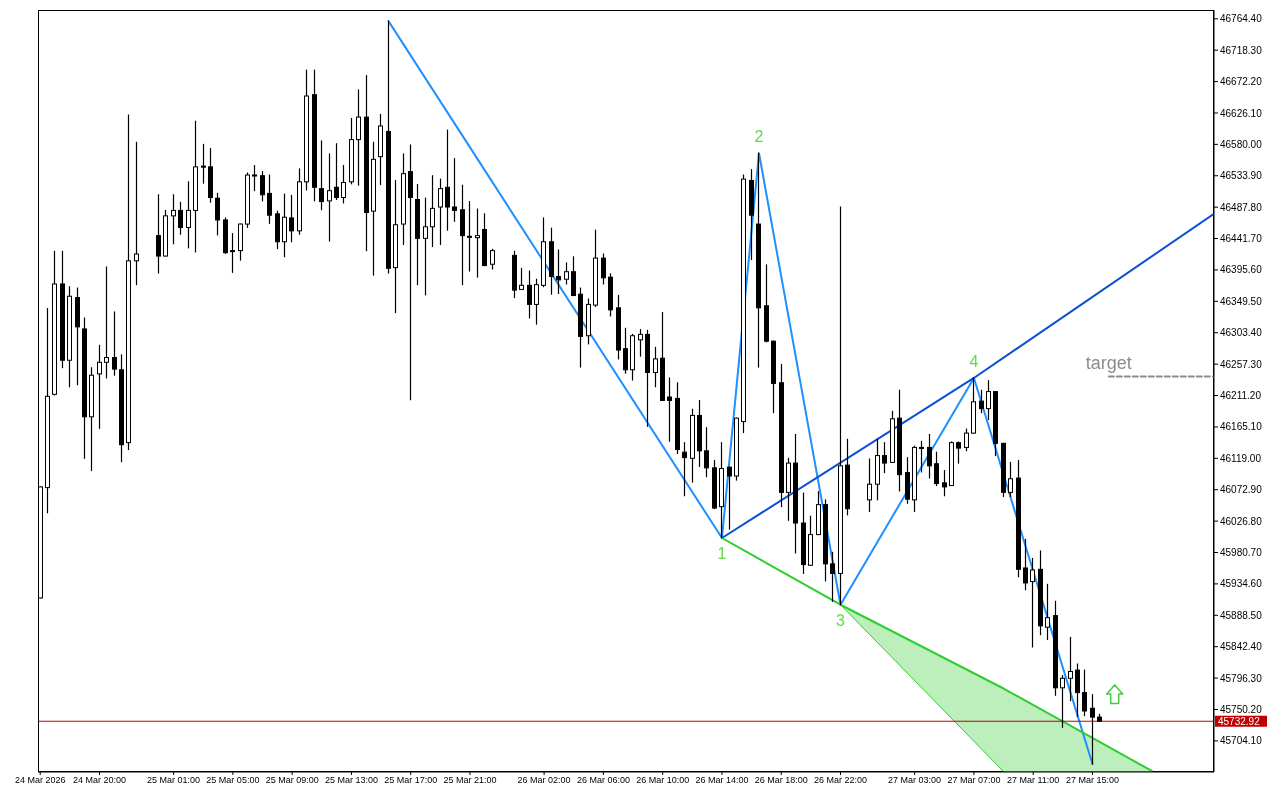 This screenshot has height=800, width=1280. Describe the element at coordinates (1241, 741) in the screenshot. I see `y-tick-label: 45704.10` at that location.